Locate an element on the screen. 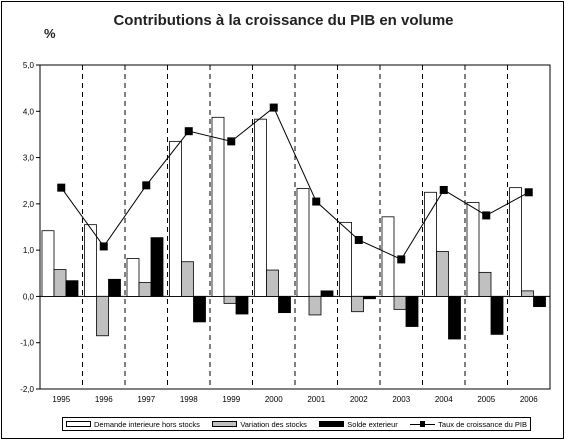 The height and width of the screenshot is (442, 567). x-tick-label: 2003 is located at coordinates (401, 399).